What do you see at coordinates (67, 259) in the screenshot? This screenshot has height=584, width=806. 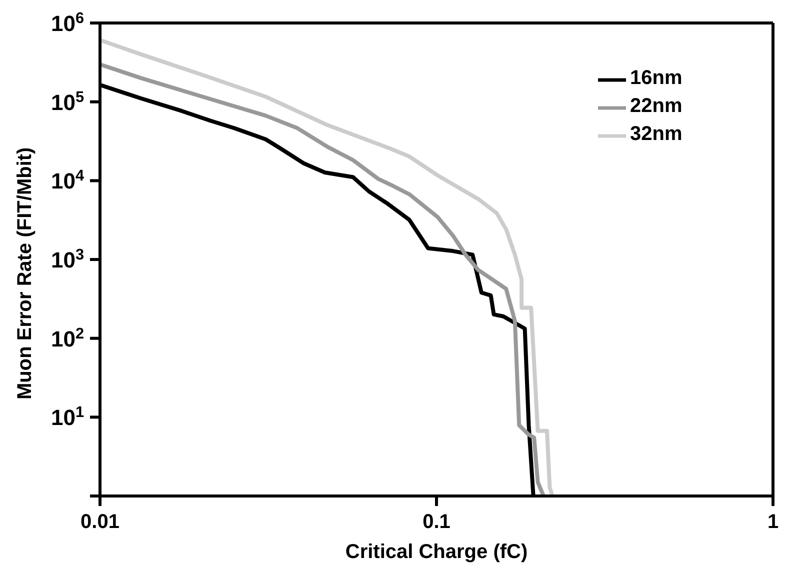 I see `y-tick-label: 10$^{3}$` at bounding box center [67, 259].